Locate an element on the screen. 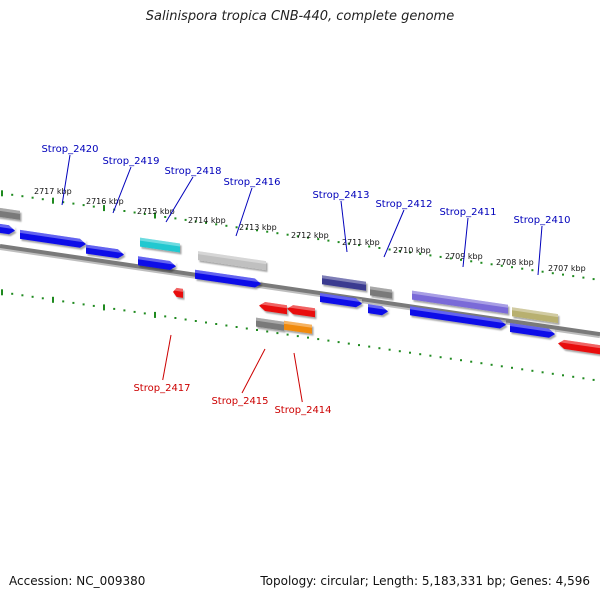  kbp-label: 2716 kbp is located at coordinates (105, 201).